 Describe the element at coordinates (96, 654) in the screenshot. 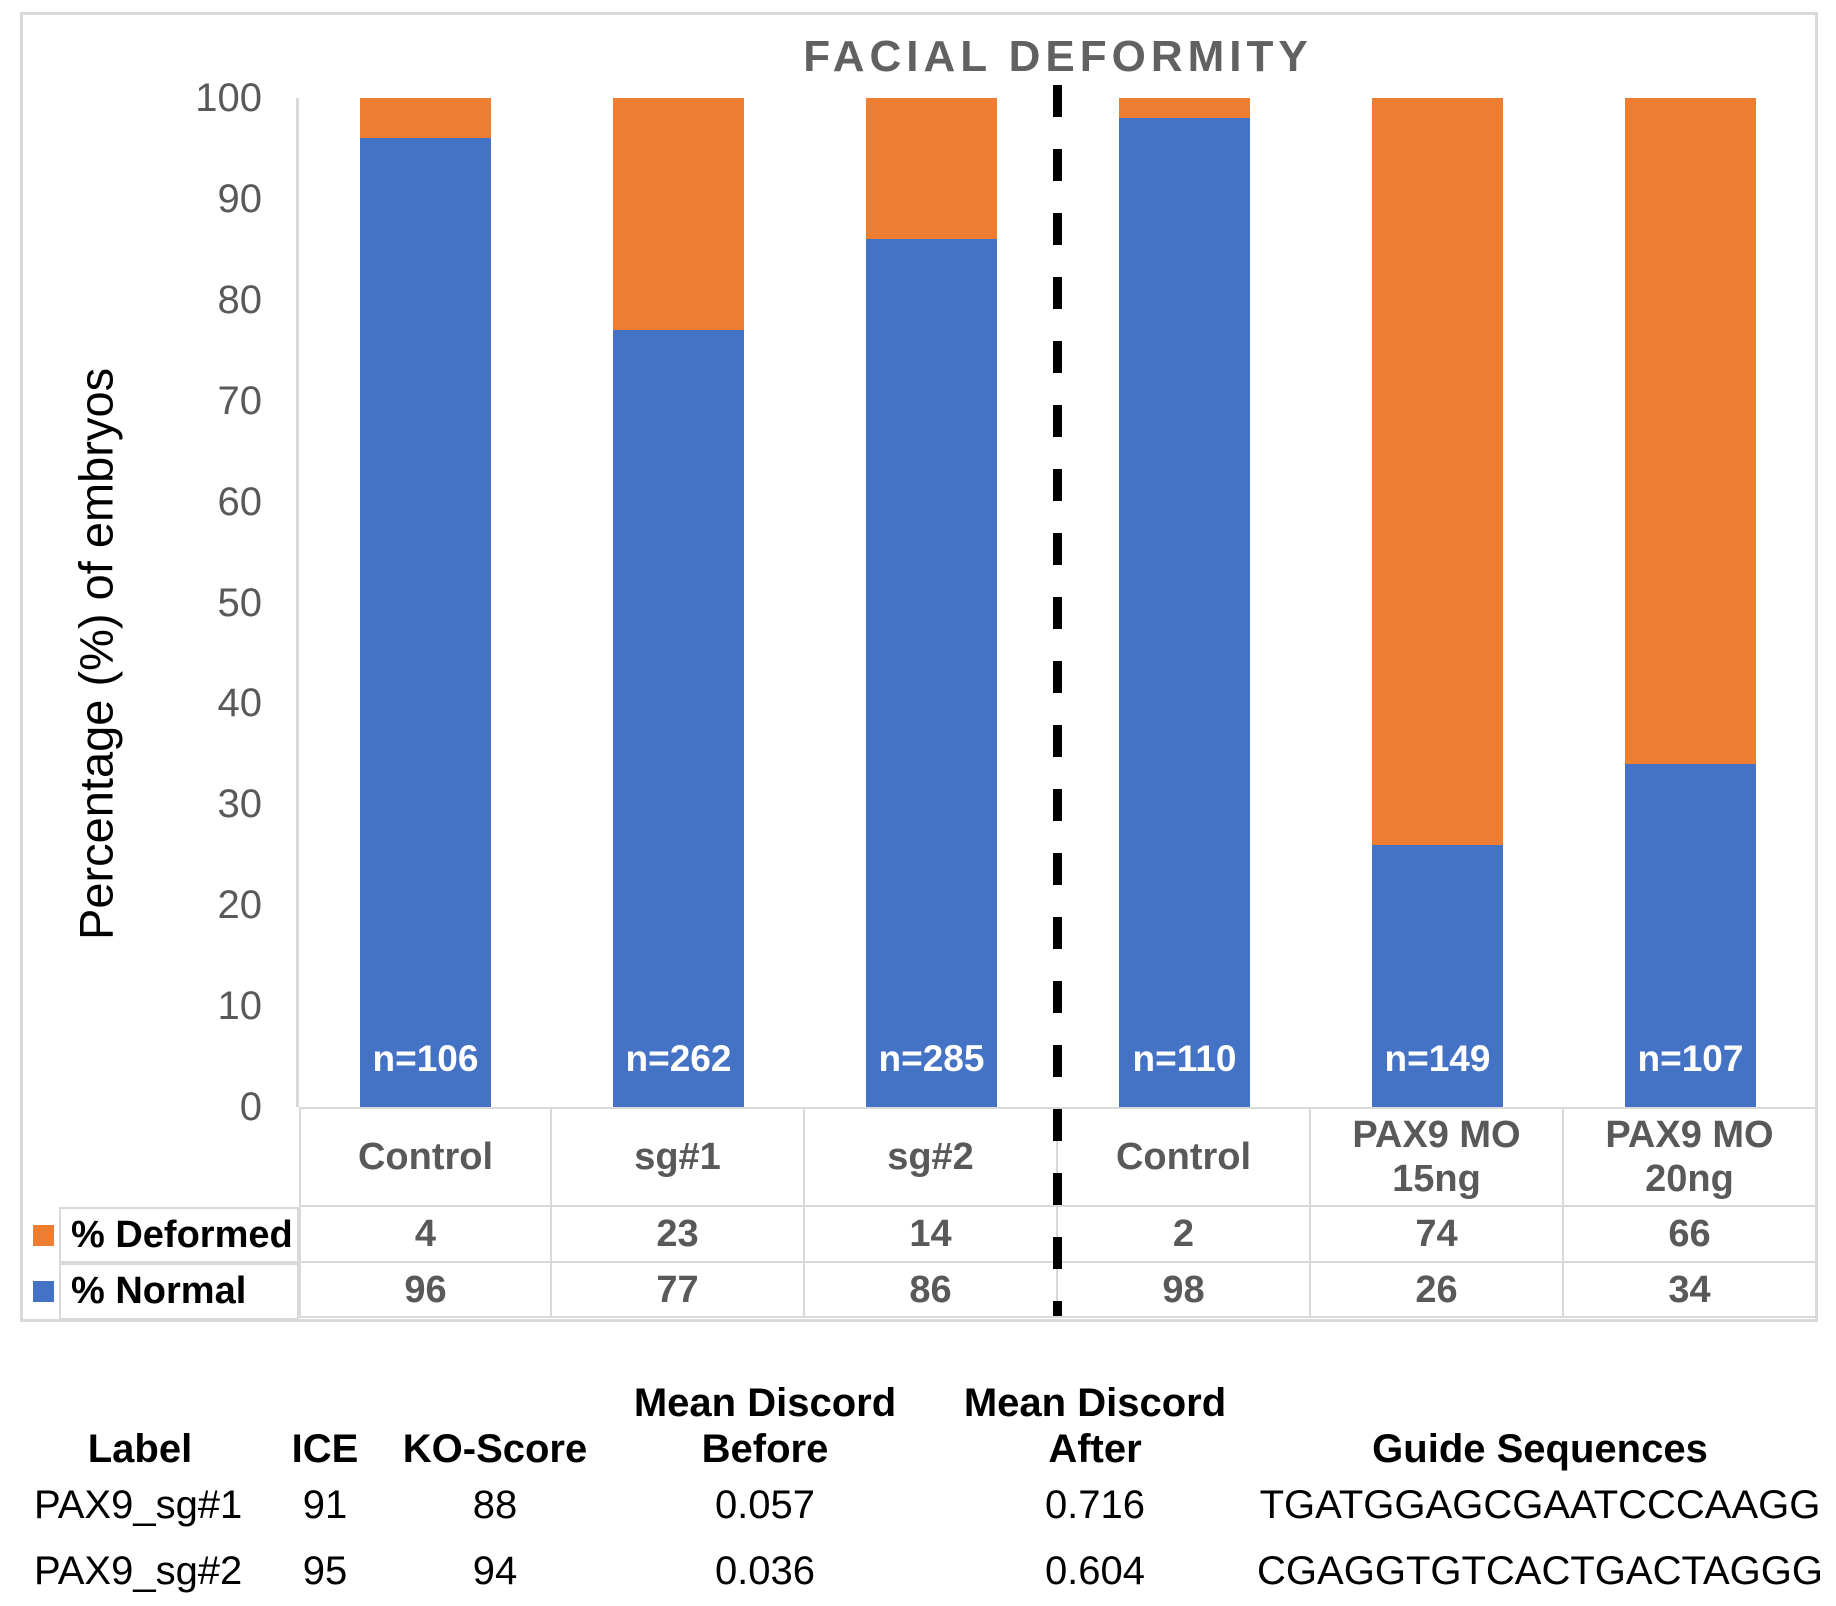

I see `y-axis-title: Percentage (%) of embryos` at that location.